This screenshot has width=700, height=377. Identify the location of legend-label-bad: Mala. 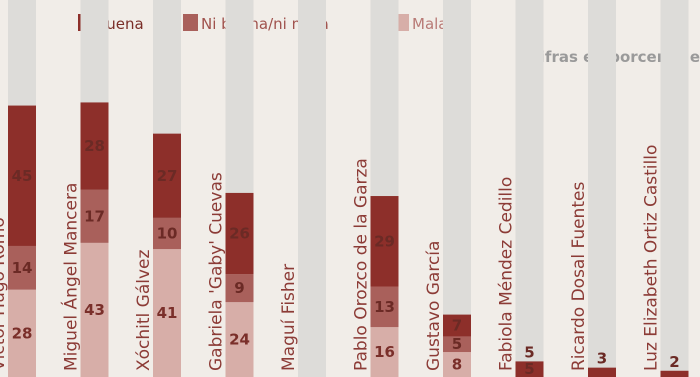
(430, 24).